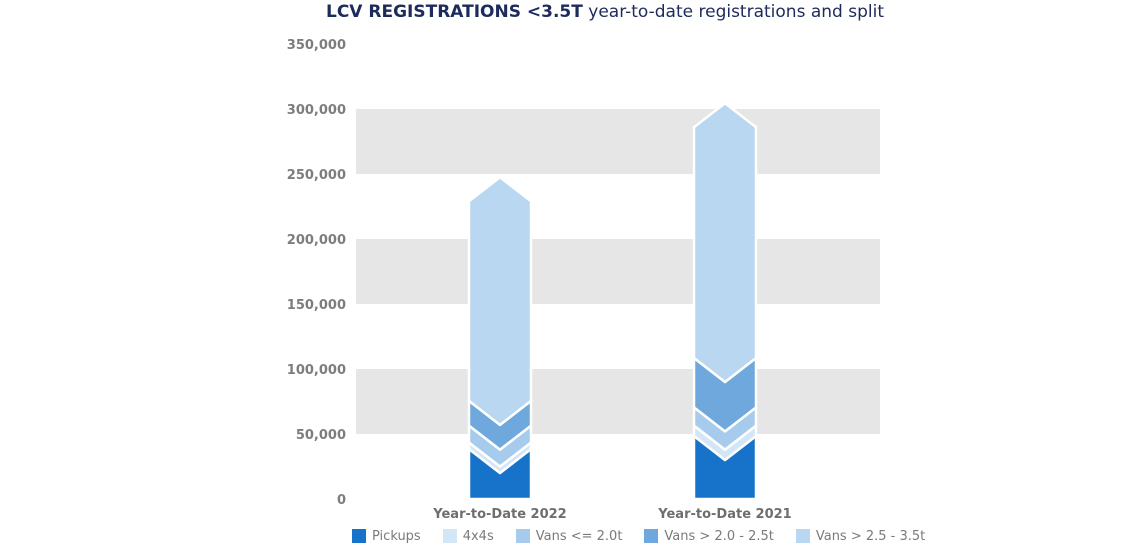  What do you see at coordinates (454, 12) in the screenshot?
I see `chart-title-bold: LCV REGISTRATIONS <3.5T` at bounding box center [454, 12].